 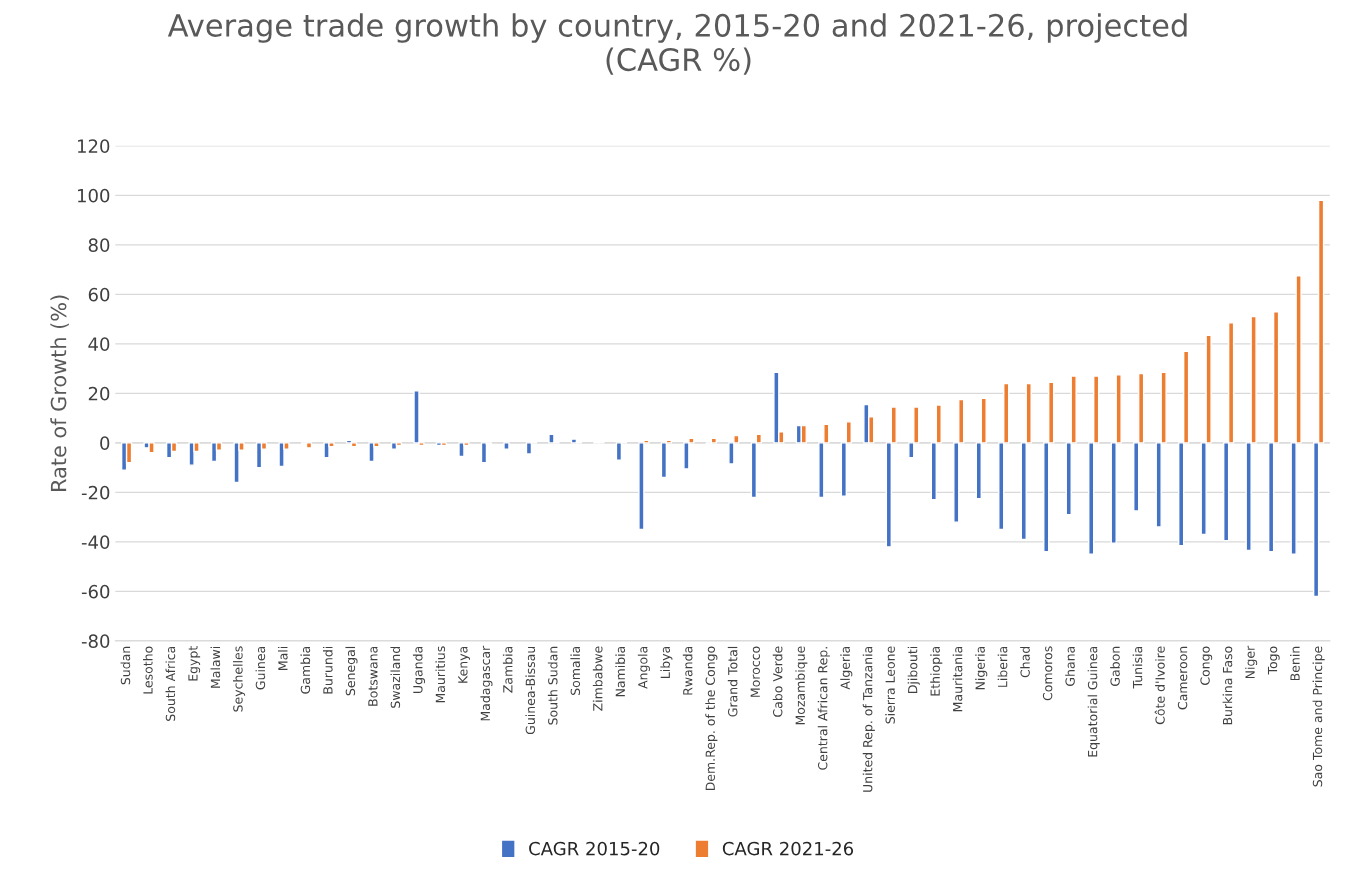 What do you see at coordinates (1318, 716) in the screenshot?
I see `x-tick-label: Sao Tome and Principe` at bounding box center [1318, 716].